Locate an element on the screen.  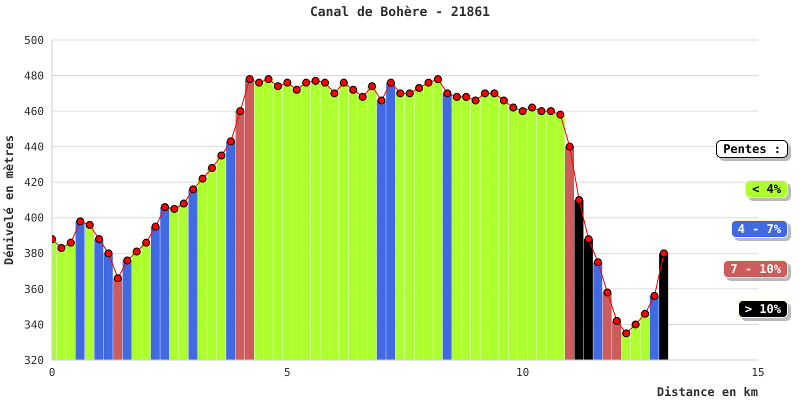
text: 4 - 7% is located at coordinates (759, 229).